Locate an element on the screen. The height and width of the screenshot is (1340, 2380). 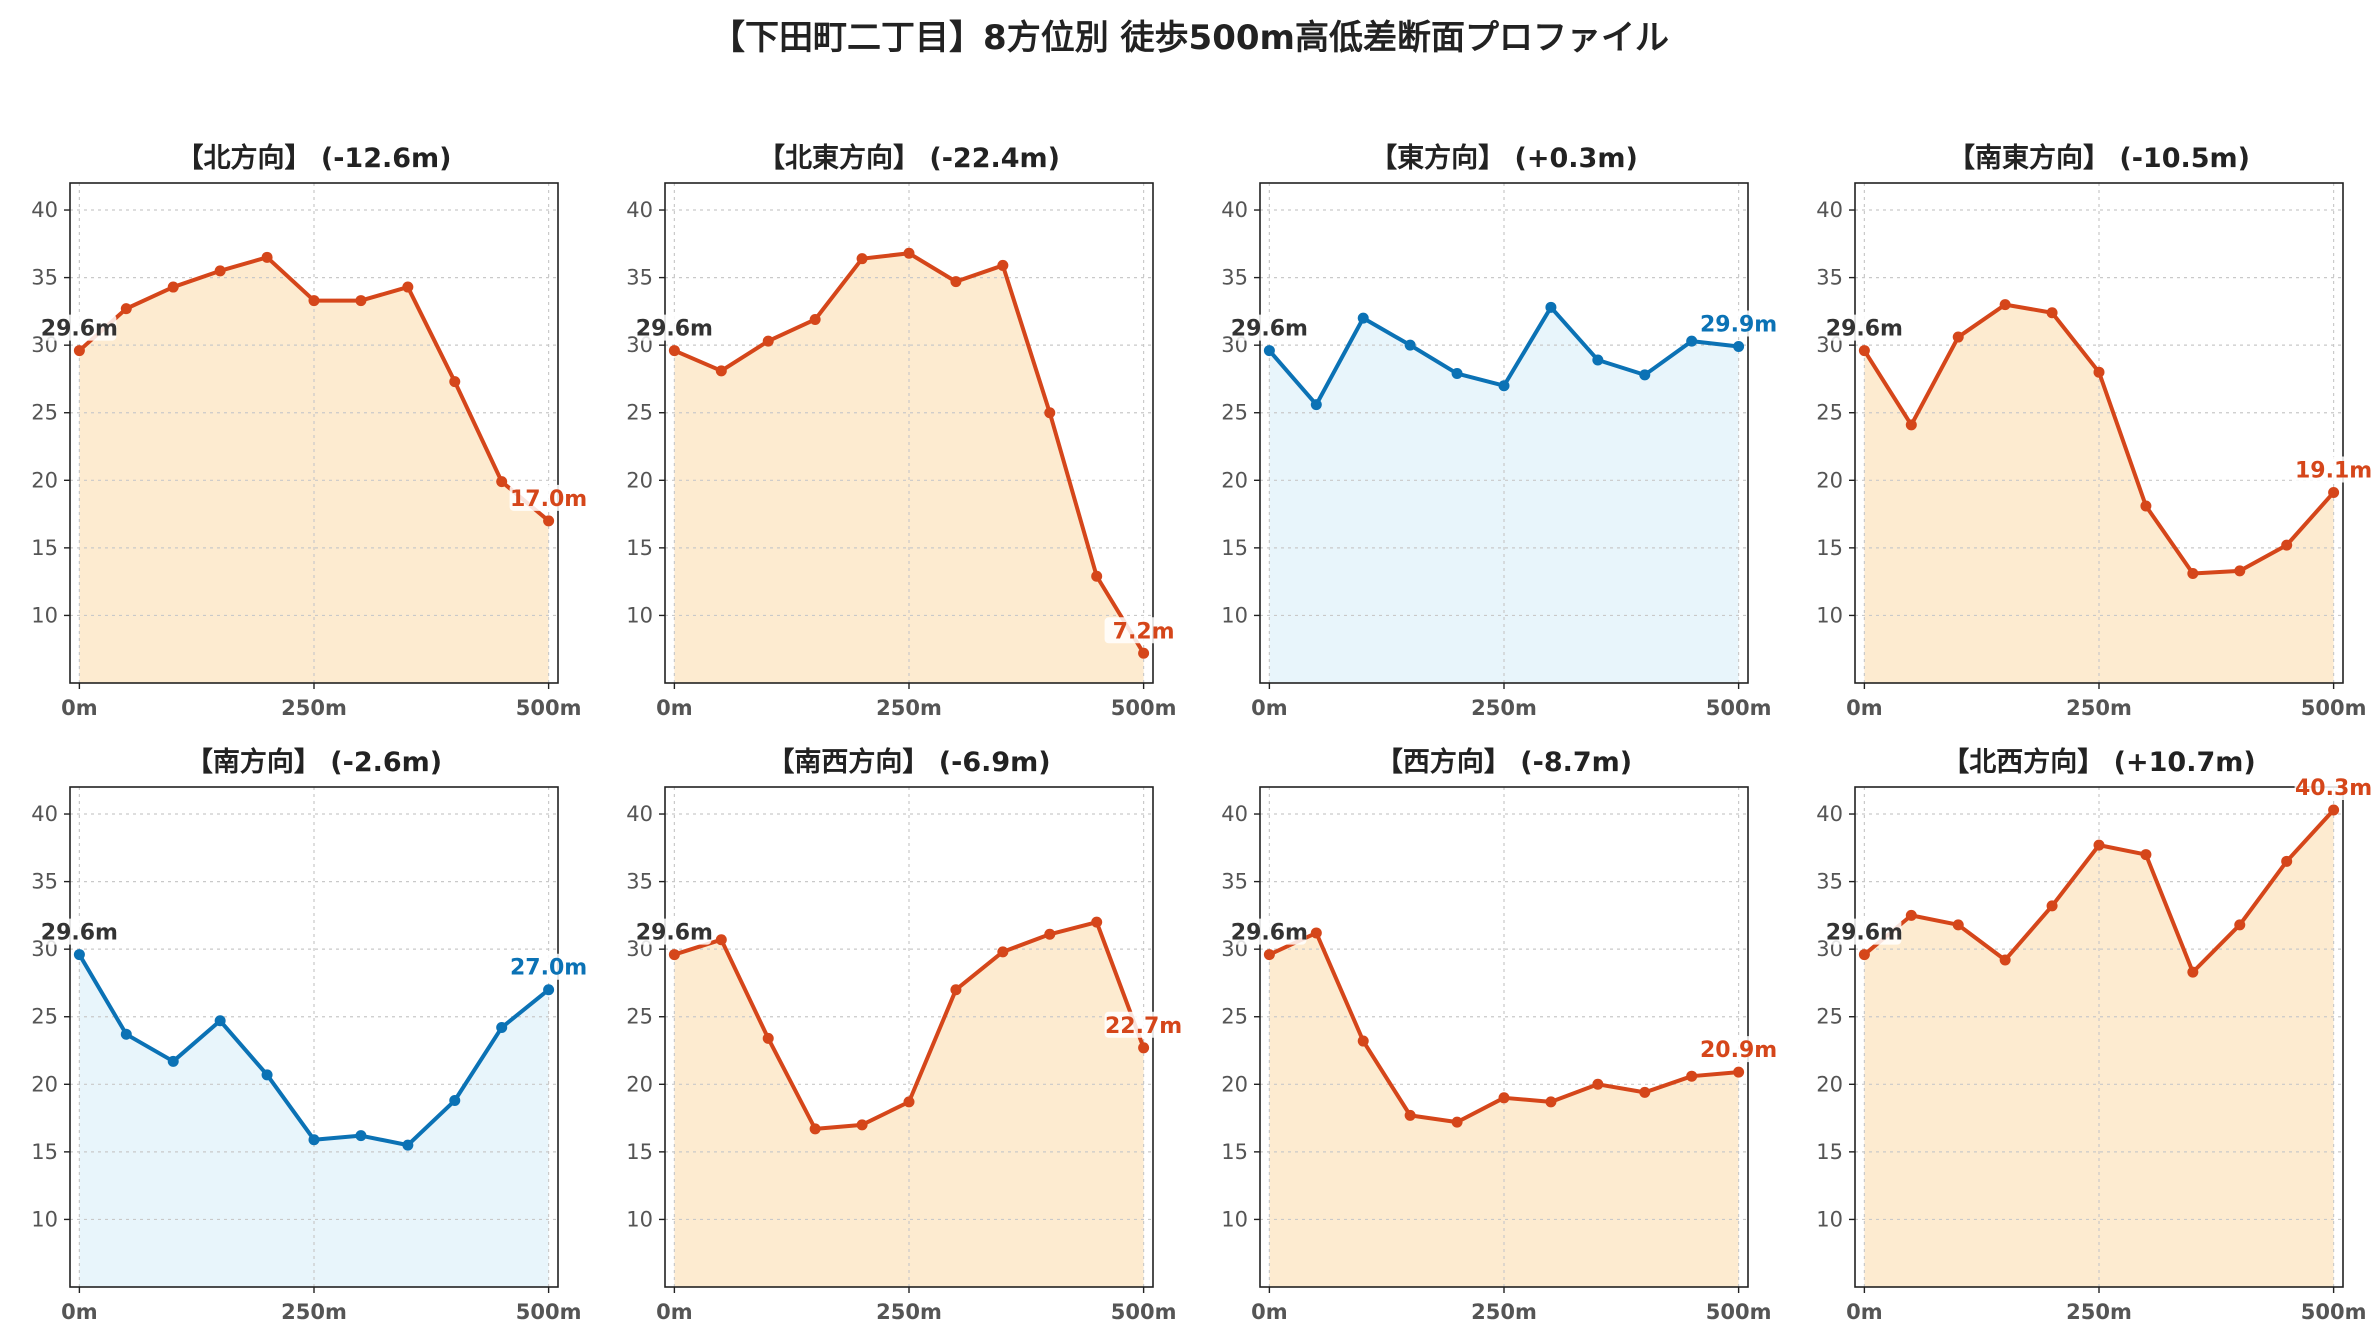
chart-title: 【西方向】 (-8.7m) is located at coordinates (1504, 762).